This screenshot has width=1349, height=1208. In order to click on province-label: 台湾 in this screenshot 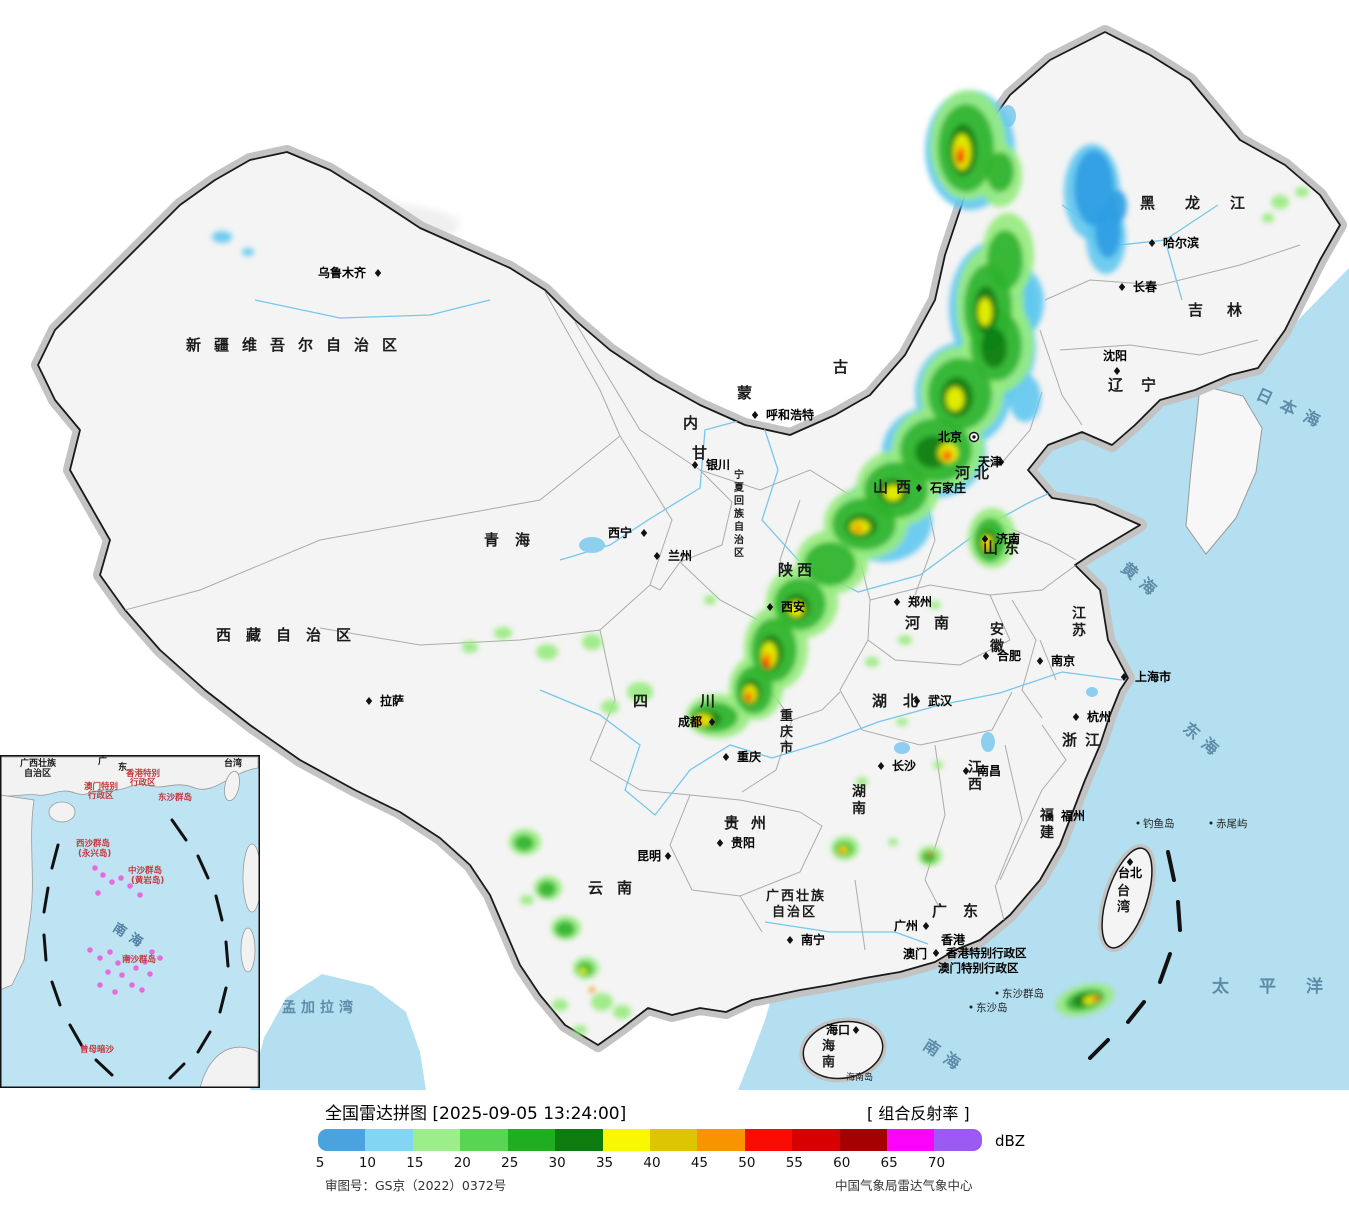, I will do `click(1123, 899)`.